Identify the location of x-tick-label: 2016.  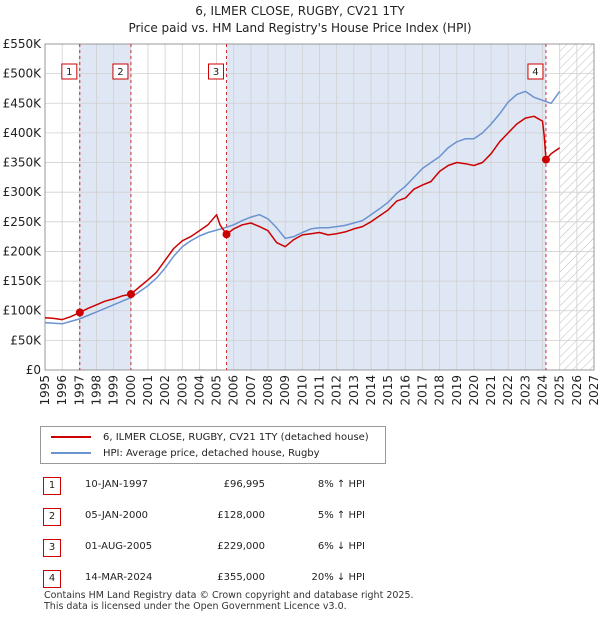
(405, 390).